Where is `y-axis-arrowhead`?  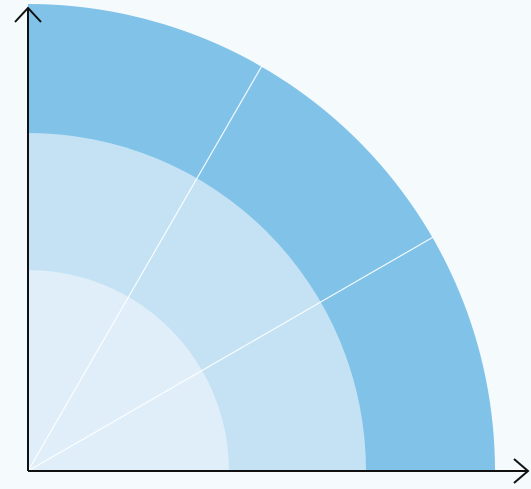 y-axis-arrowhead is located at coordinates (28, 14).